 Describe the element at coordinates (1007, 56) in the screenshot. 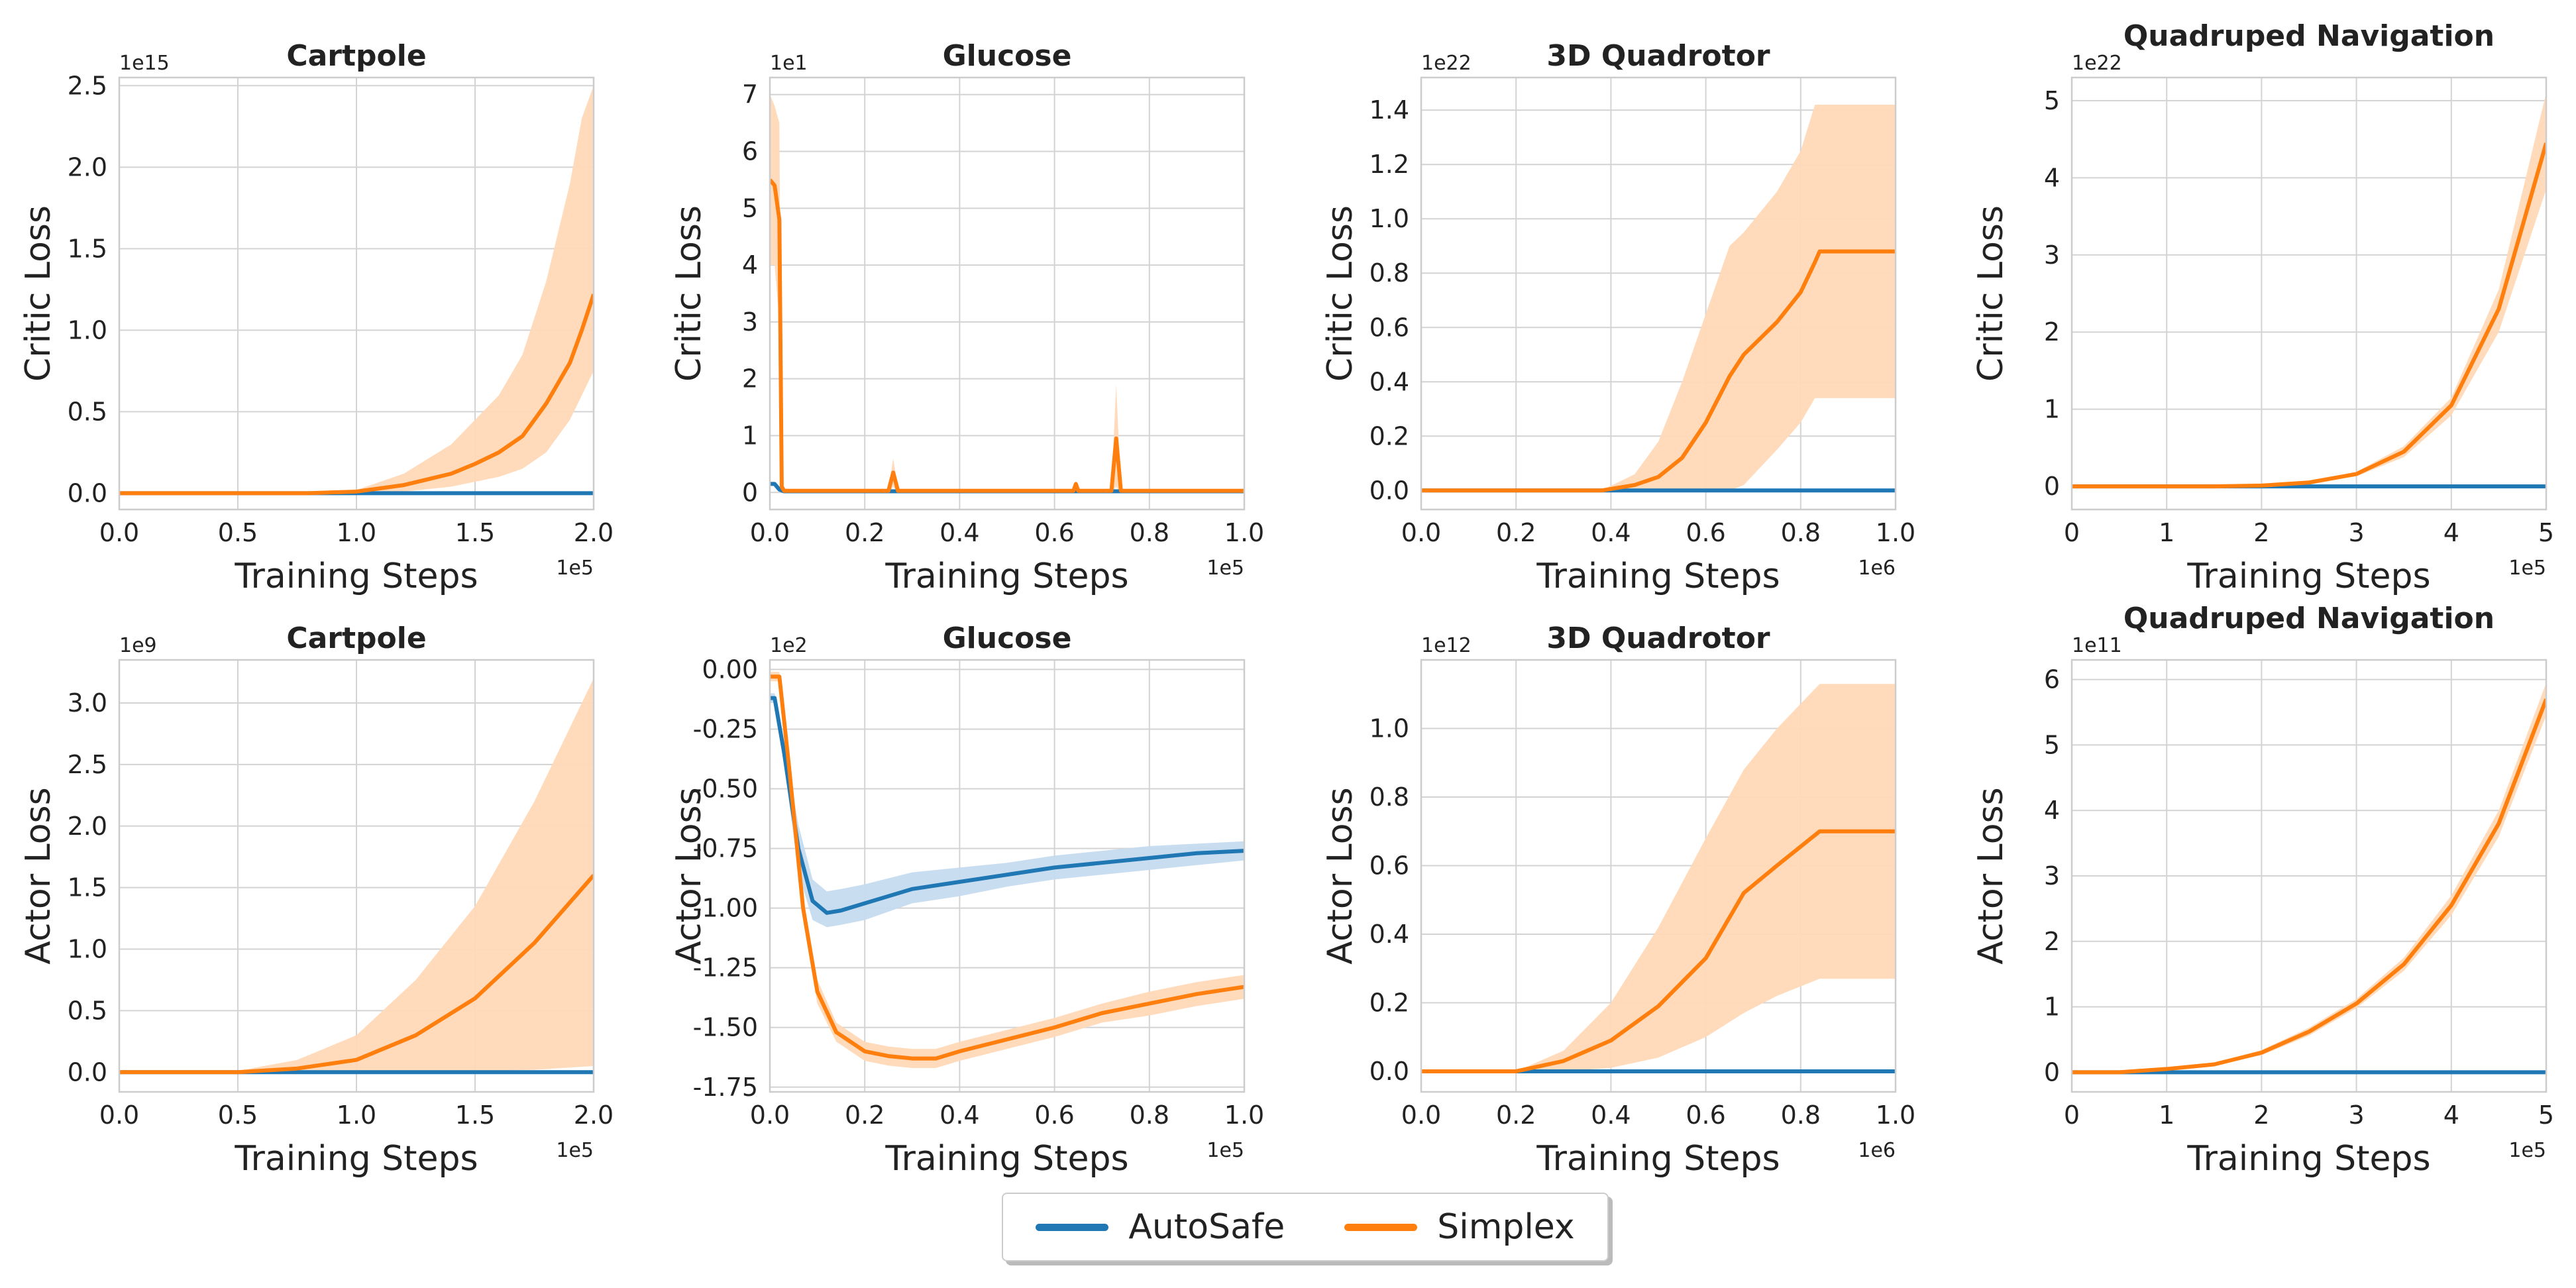

I see `chart-title: Glucose` at that location.